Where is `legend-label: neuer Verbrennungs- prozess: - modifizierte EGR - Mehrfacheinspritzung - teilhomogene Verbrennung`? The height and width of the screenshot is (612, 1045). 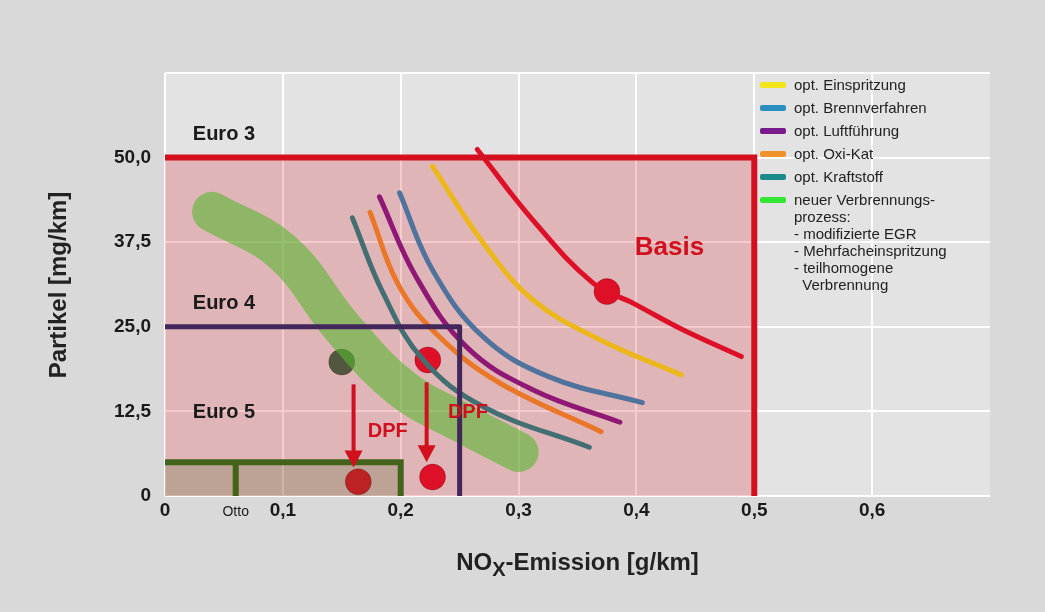 legend-label: neuer Verbrennungs- prozess: - modifizierte EGR - Mehrfacheinspritzung - teilhomogene Verbrennung is located at coordinates (870, 242).